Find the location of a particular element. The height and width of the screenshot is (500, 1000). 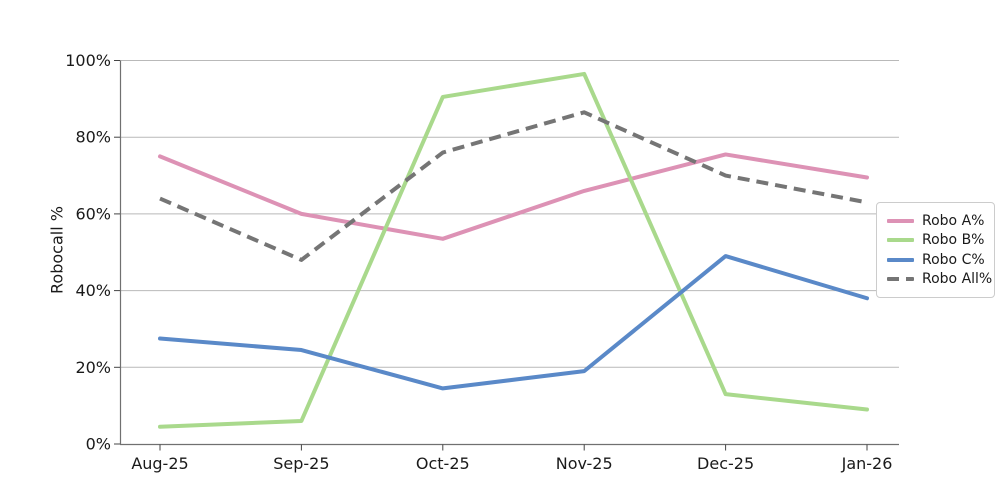

legend-swatch-robo-c is located at coordinates (900, 259).